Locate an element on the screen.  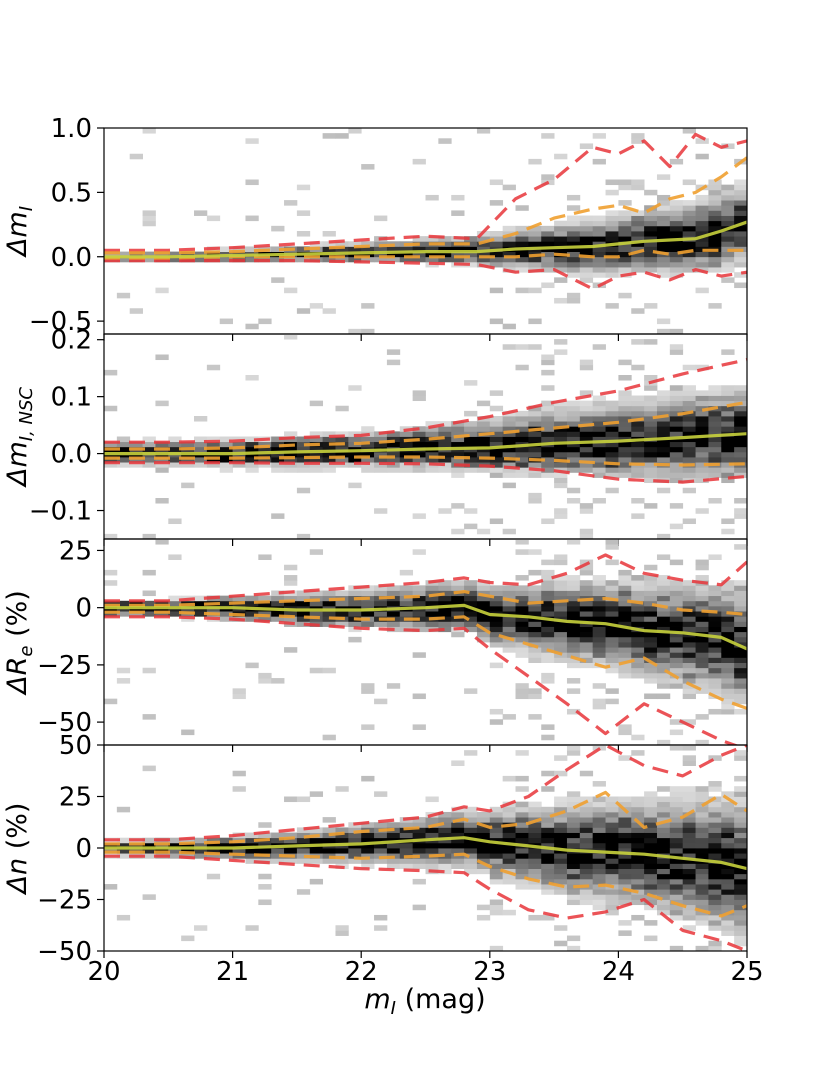
series-upper-1sigma is located at coordinates (425, 425).